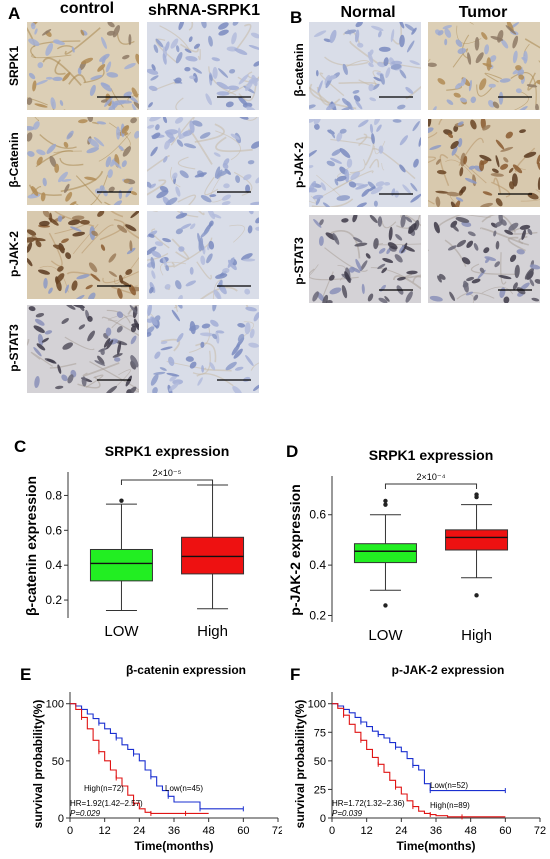 The height and width of the screenshot is (859, 550). What do you see at coordinates (14, 13) in the screenshot?
I see `panel-letter-a: A` at bounding box center [14, 13].